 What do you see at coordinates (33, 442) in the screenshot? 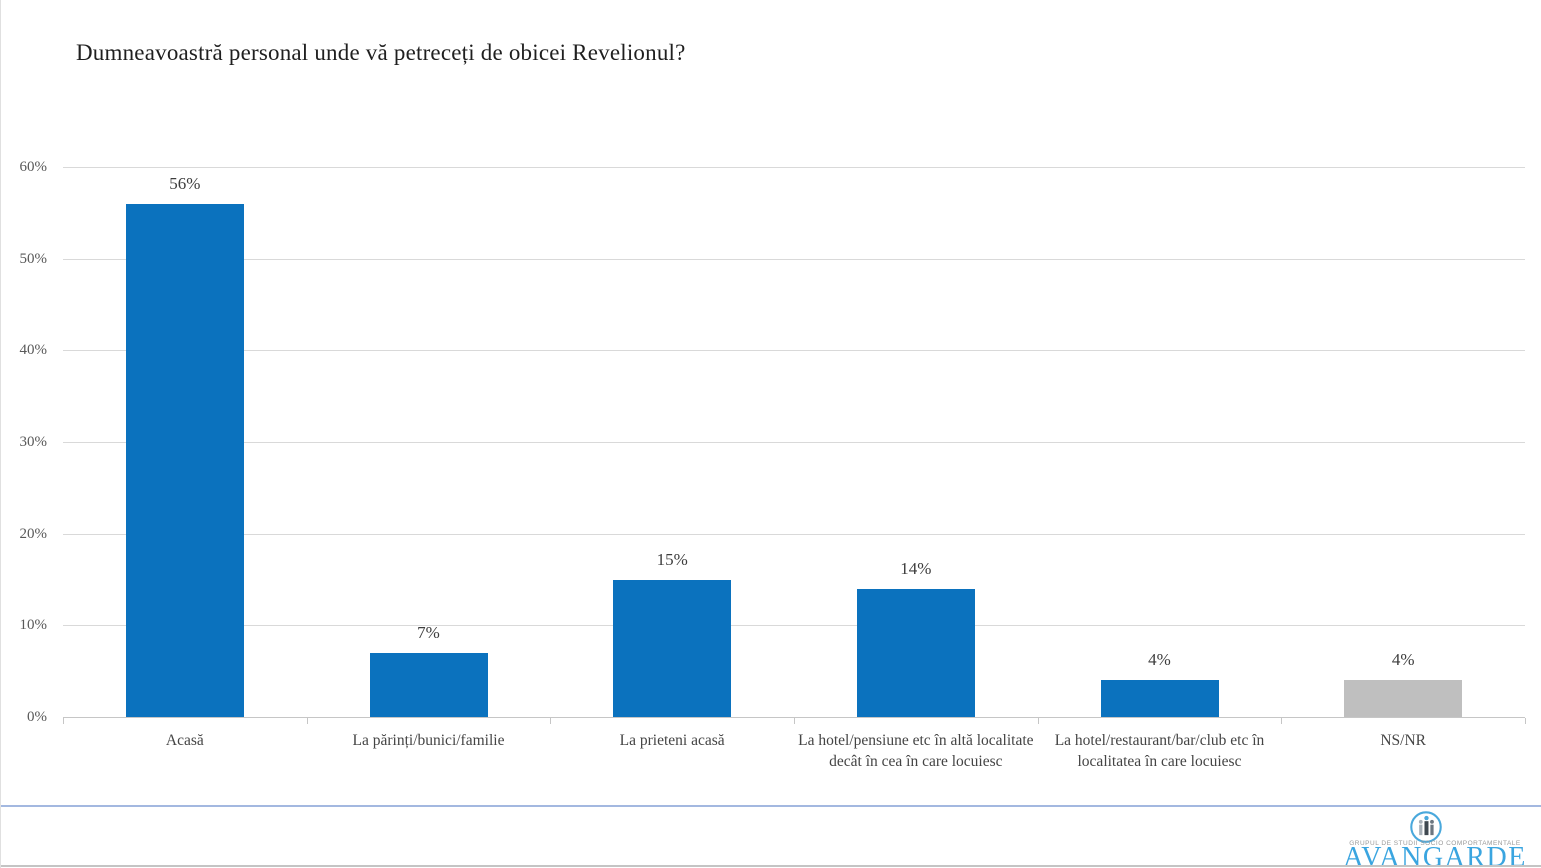
I see `y-tick-label: 30%` at bounding box center [33, 442].